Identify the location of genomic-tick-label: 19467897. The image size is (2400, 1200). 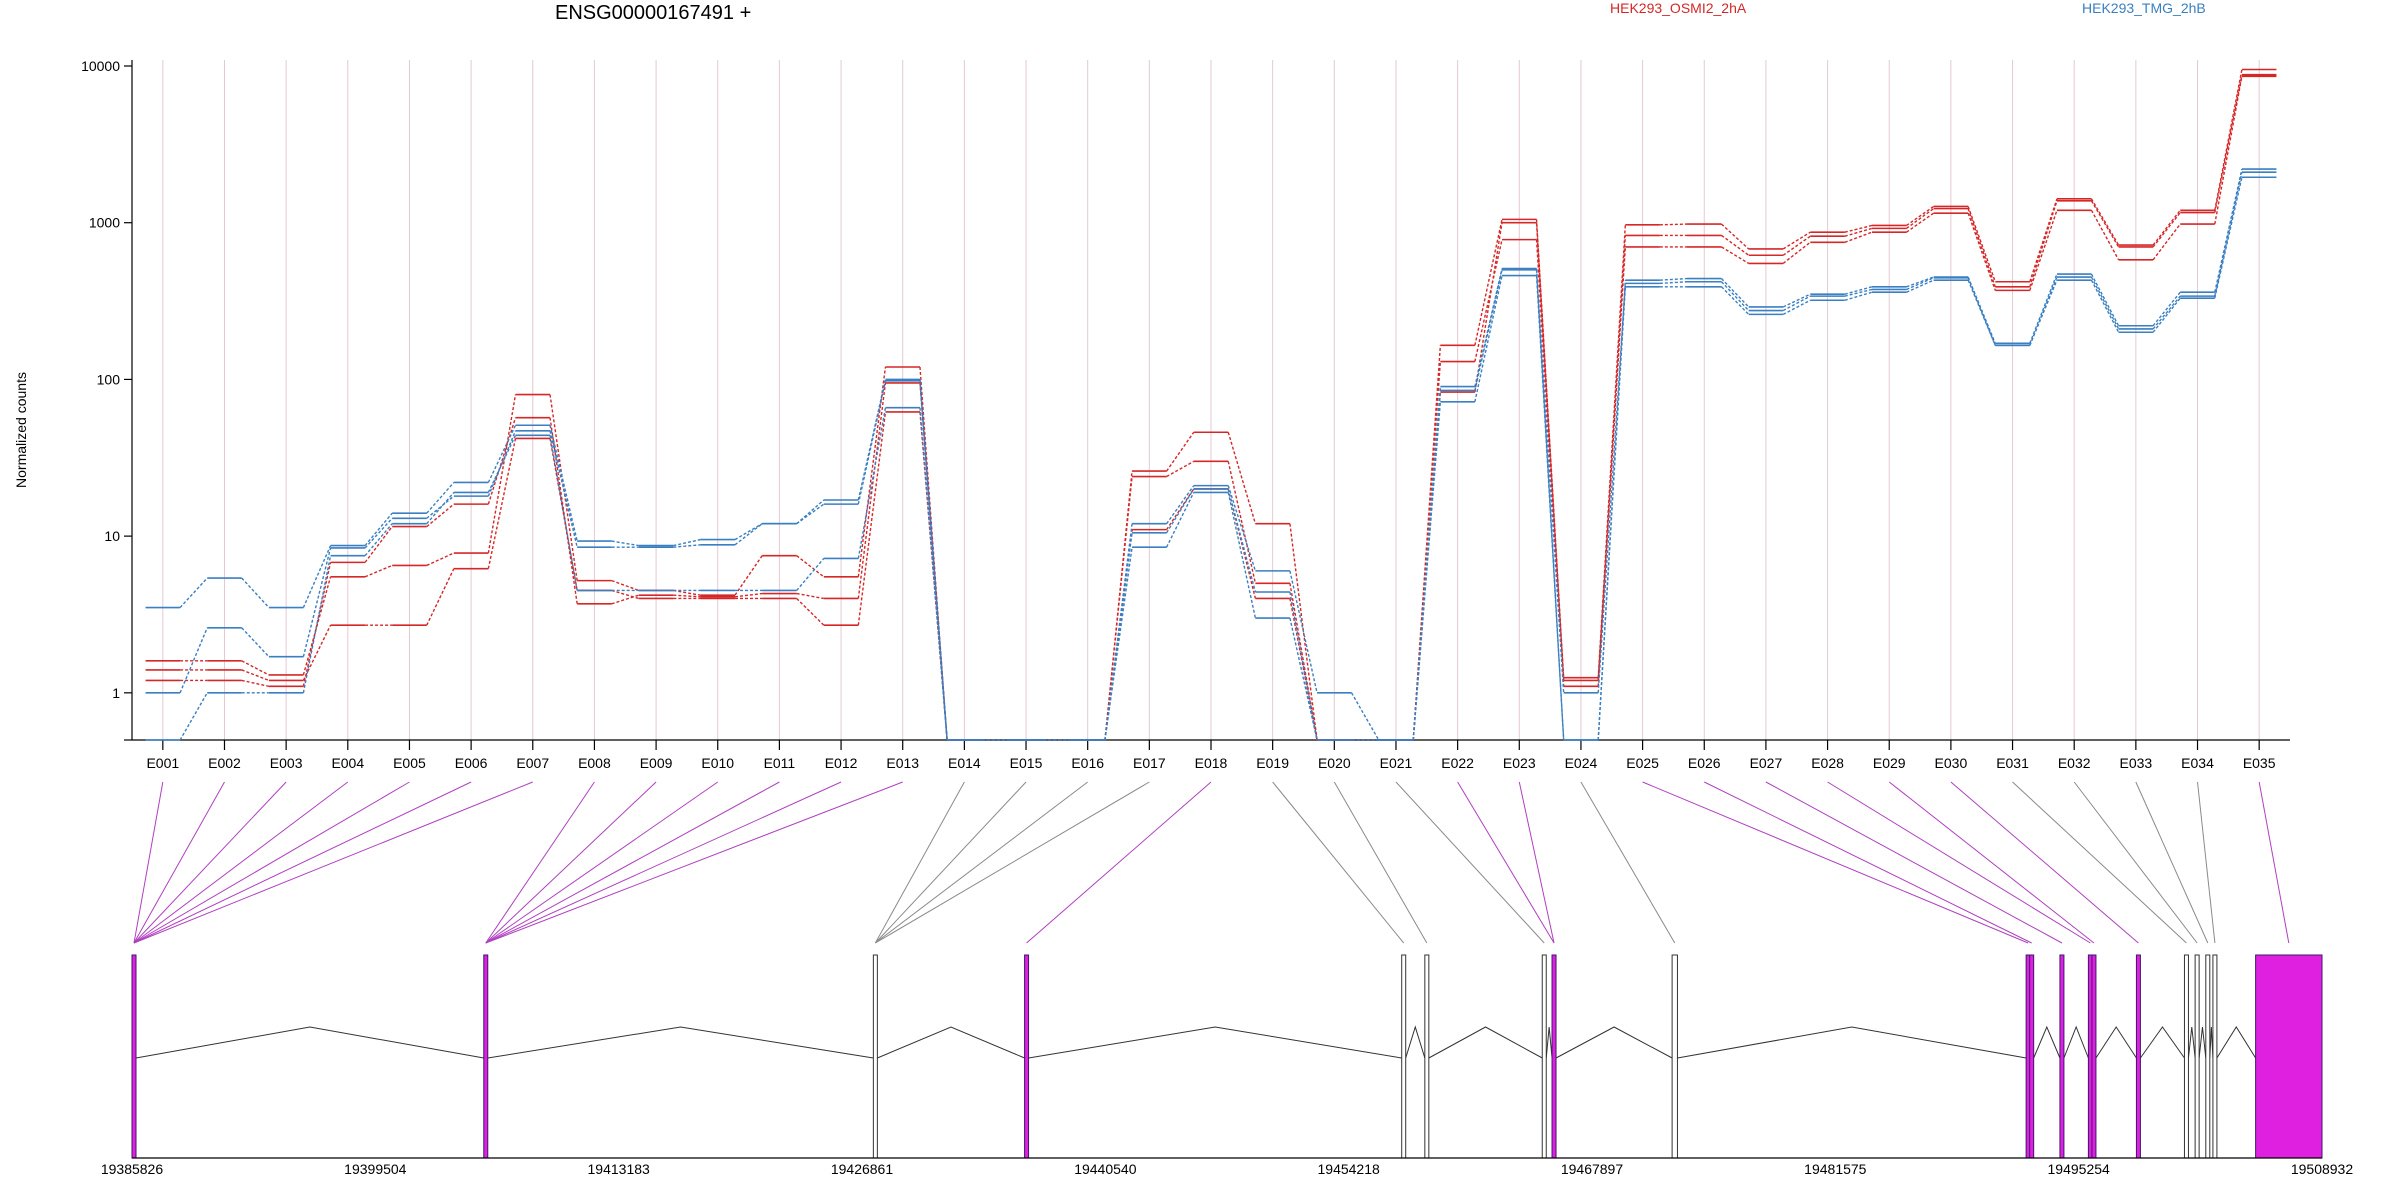
(1592, 1169).